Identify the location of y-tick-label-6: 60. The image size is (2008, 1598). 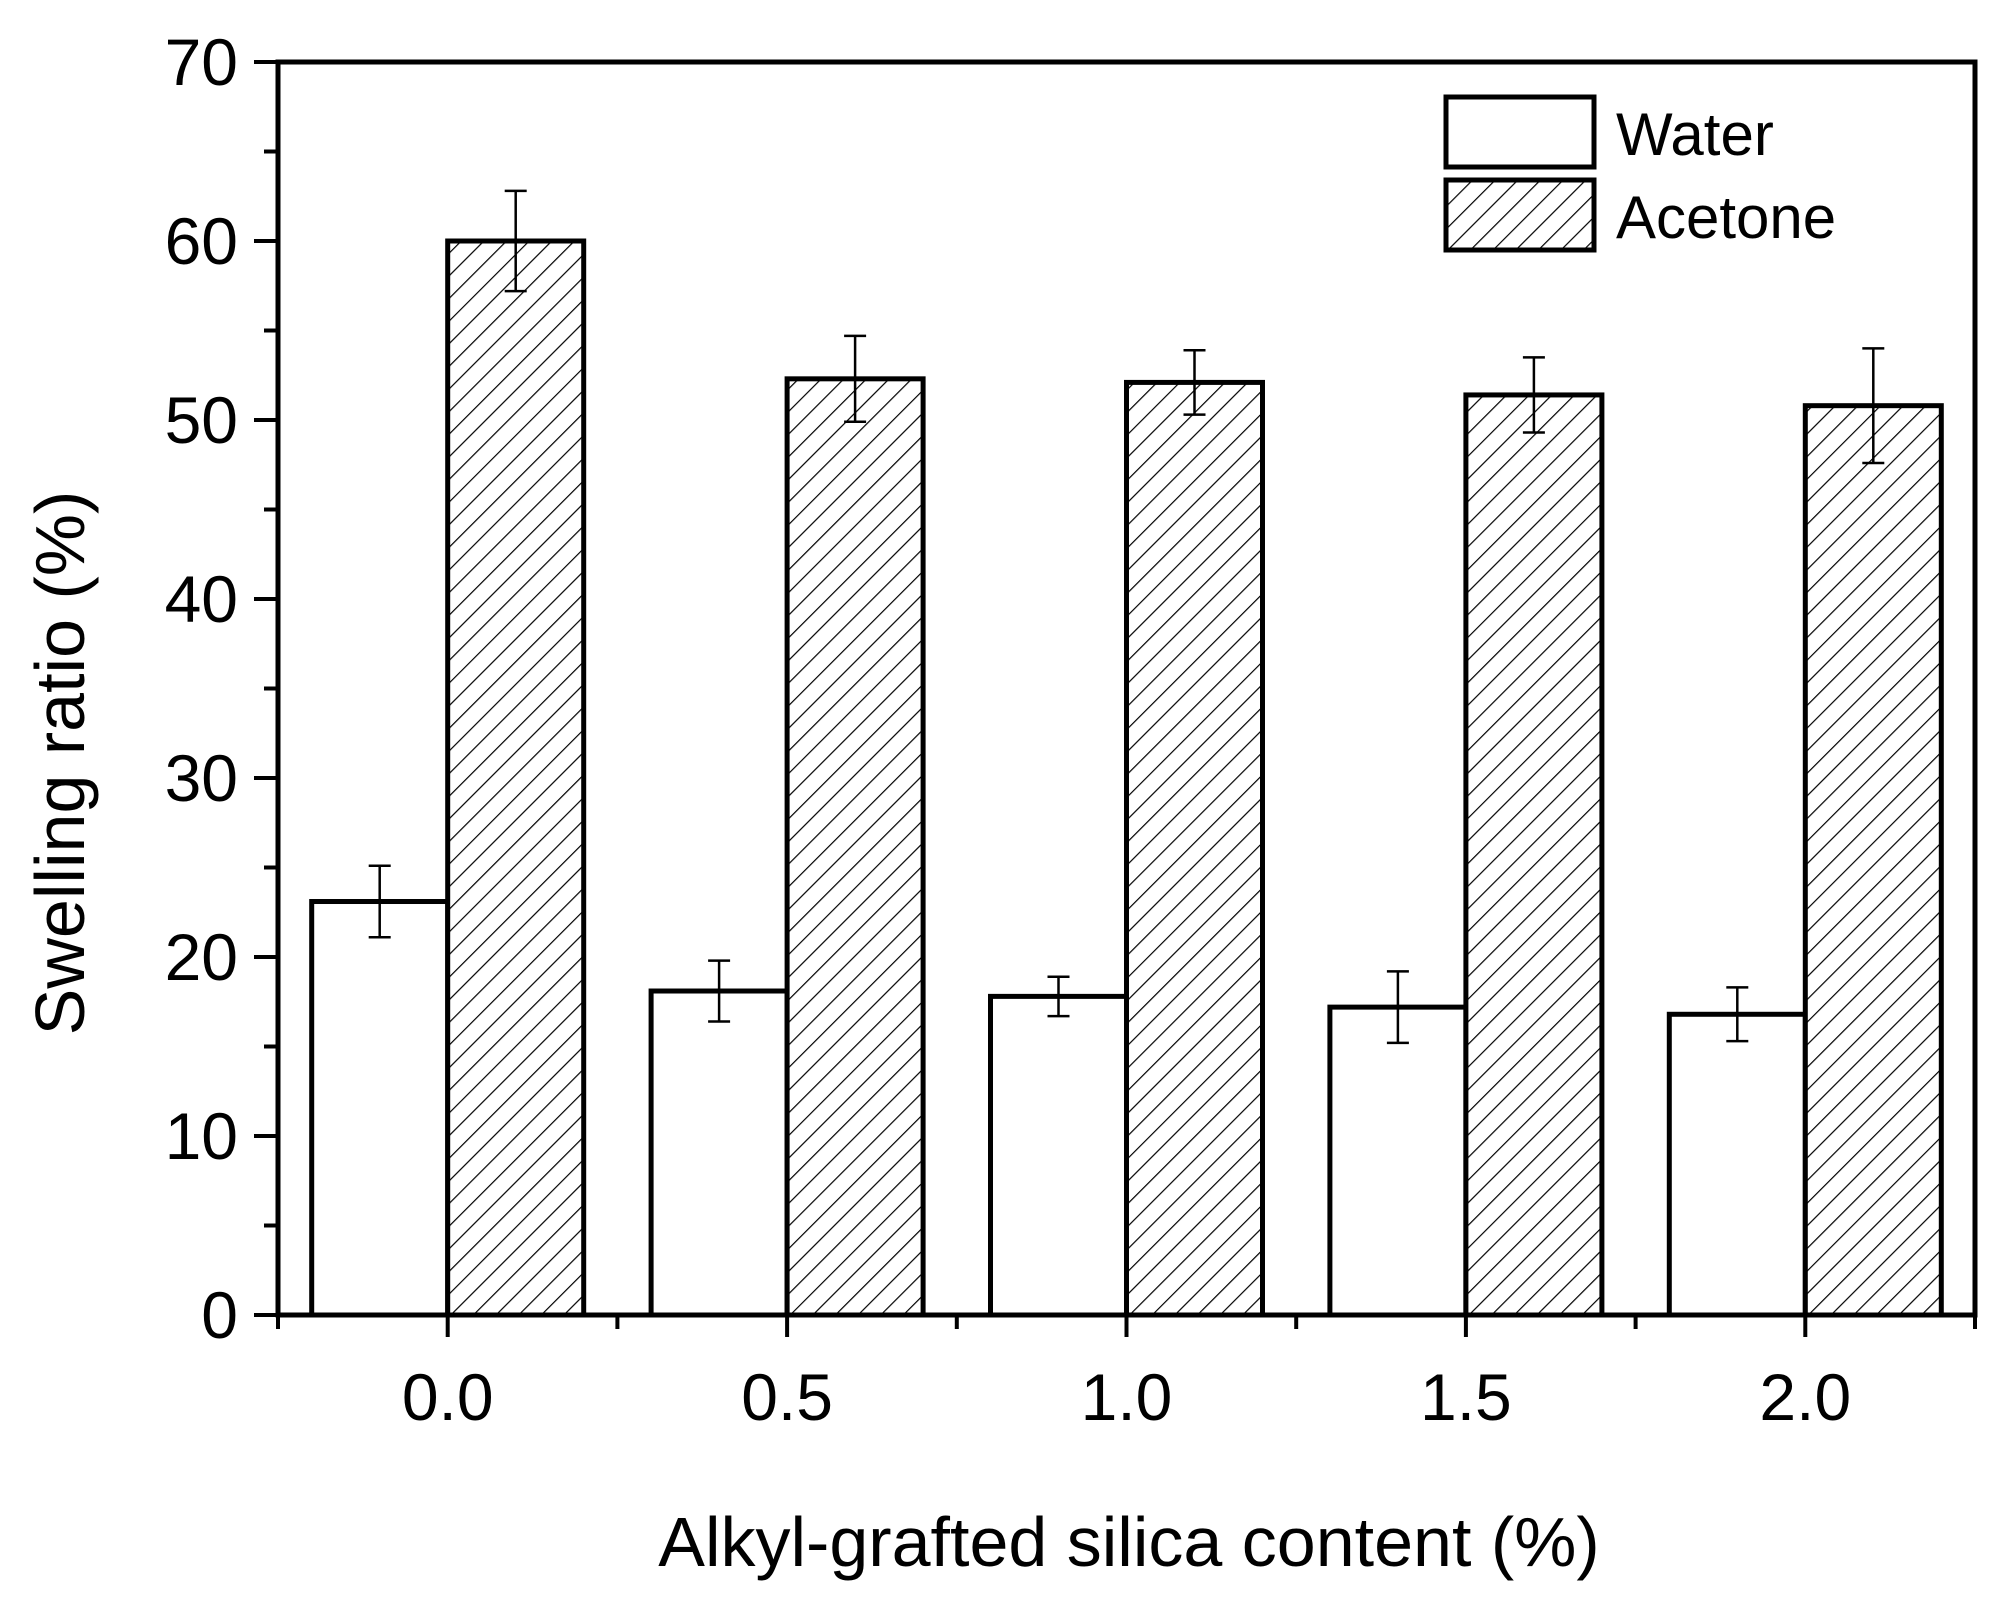
(201, 241).